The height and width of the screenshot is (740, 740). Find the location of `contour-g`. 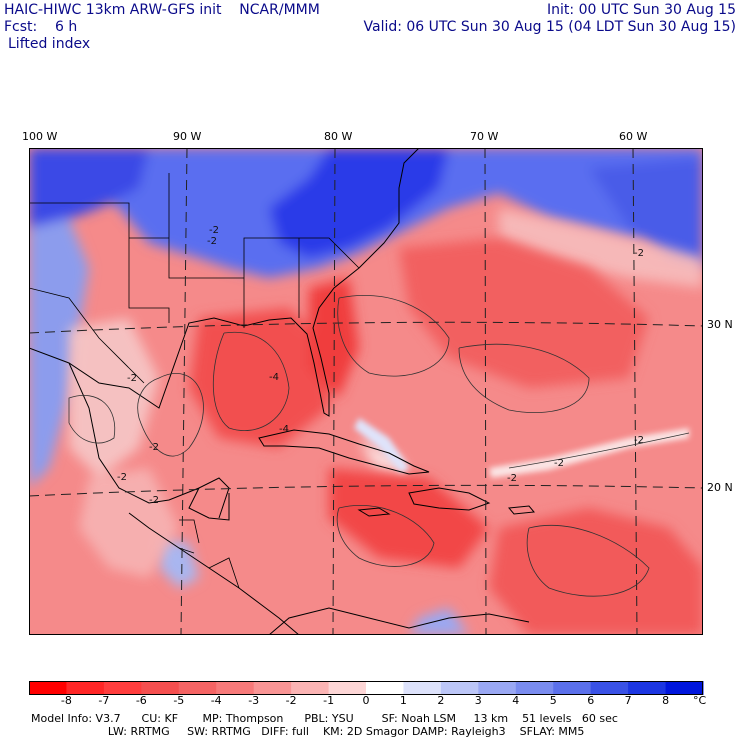

contour-g is located at coordinates (92, 419).